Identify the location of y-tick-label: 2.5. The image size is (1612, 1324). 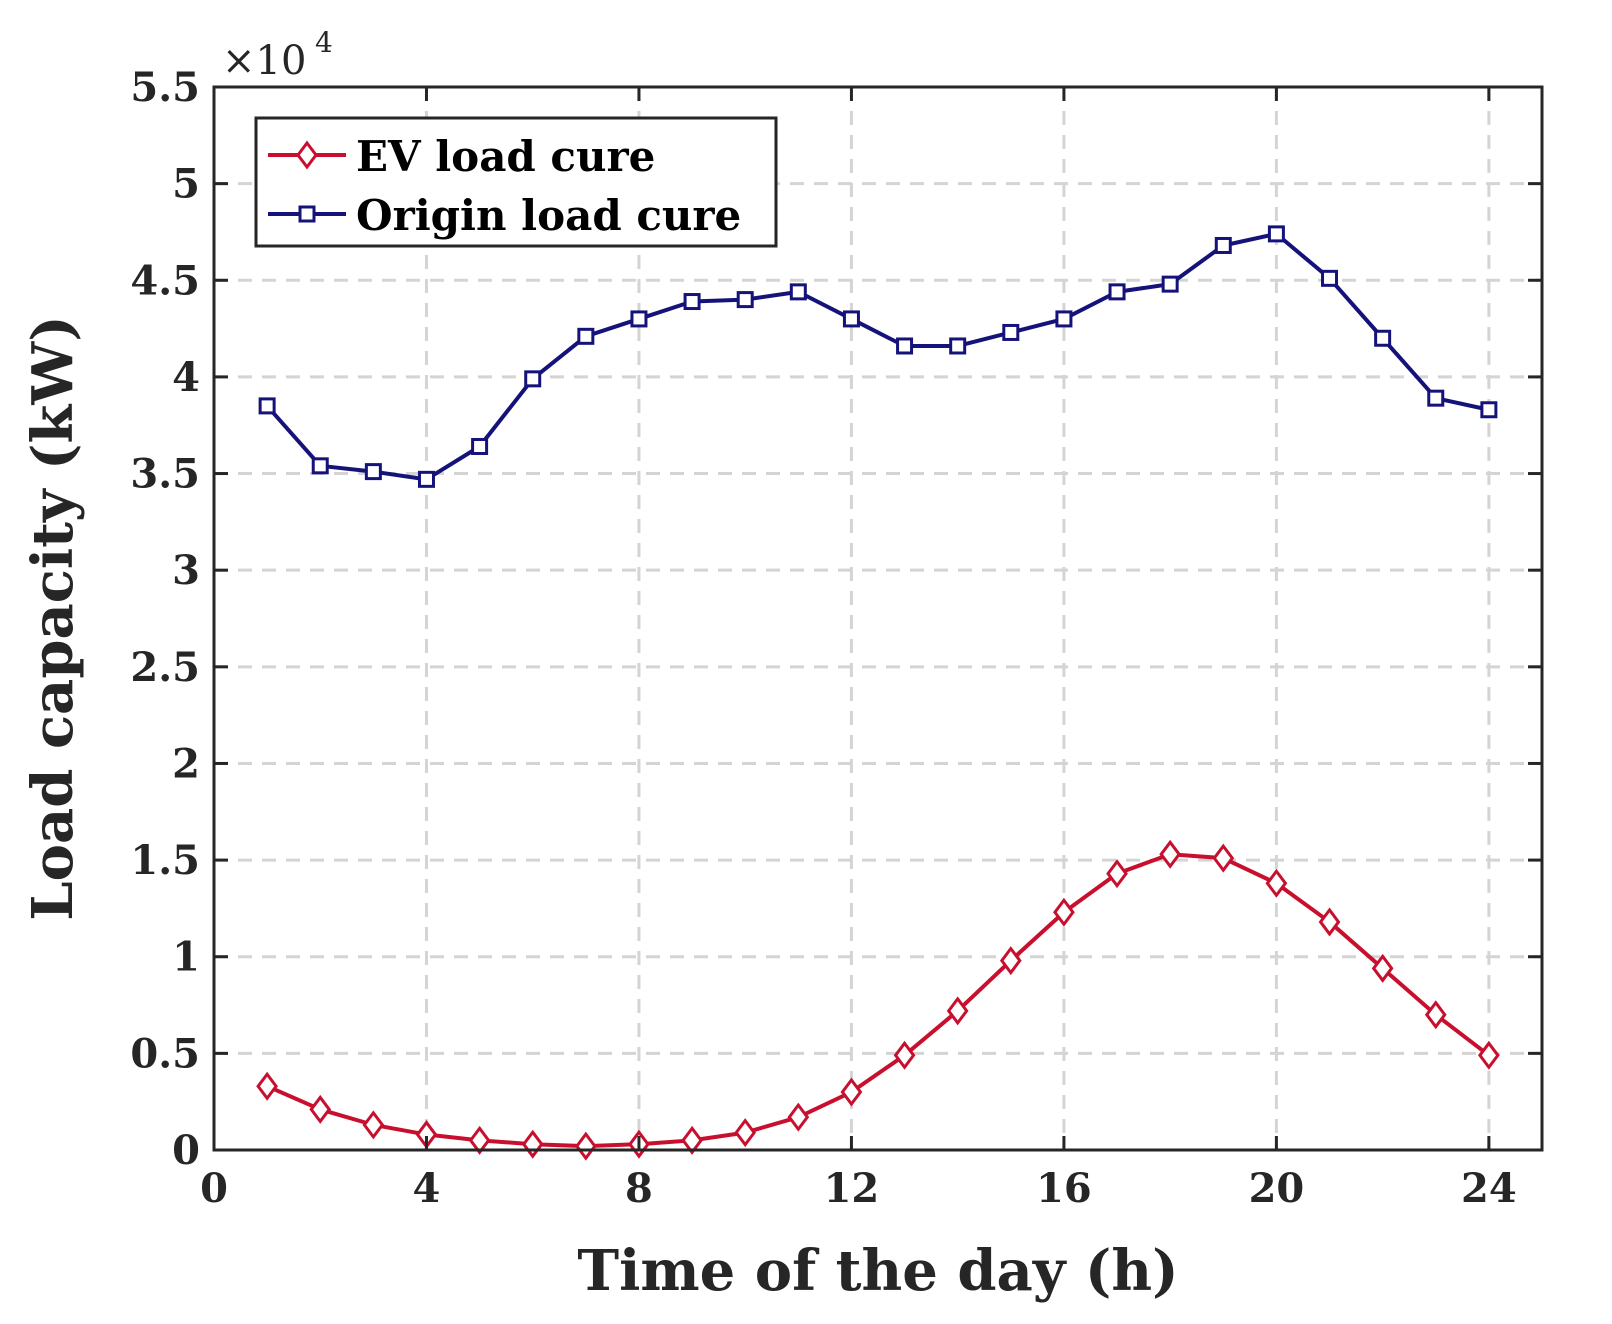
(165, 667).